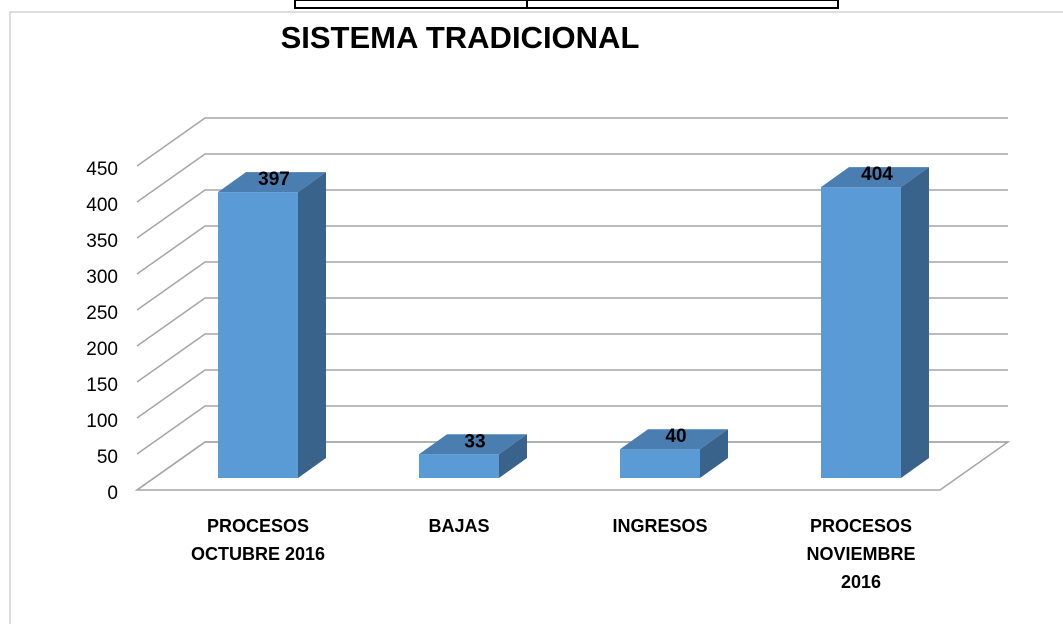 This screenshot has height=624, width=1063. I want to click on x-tick-label: PROCESOS OCTUBRE 2016, so click(258, 540).